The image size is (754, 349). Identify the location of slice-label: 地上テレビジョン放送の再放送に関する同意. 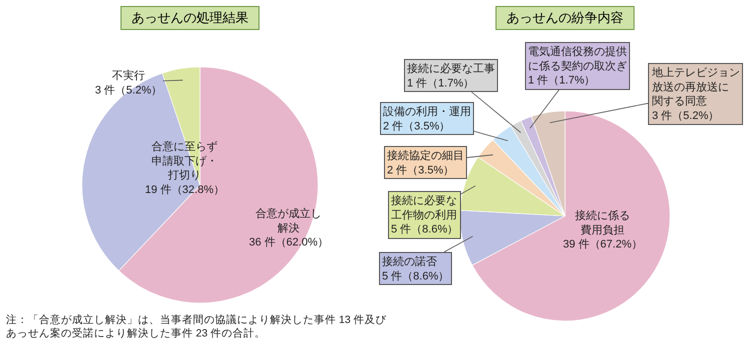
(695, 87).